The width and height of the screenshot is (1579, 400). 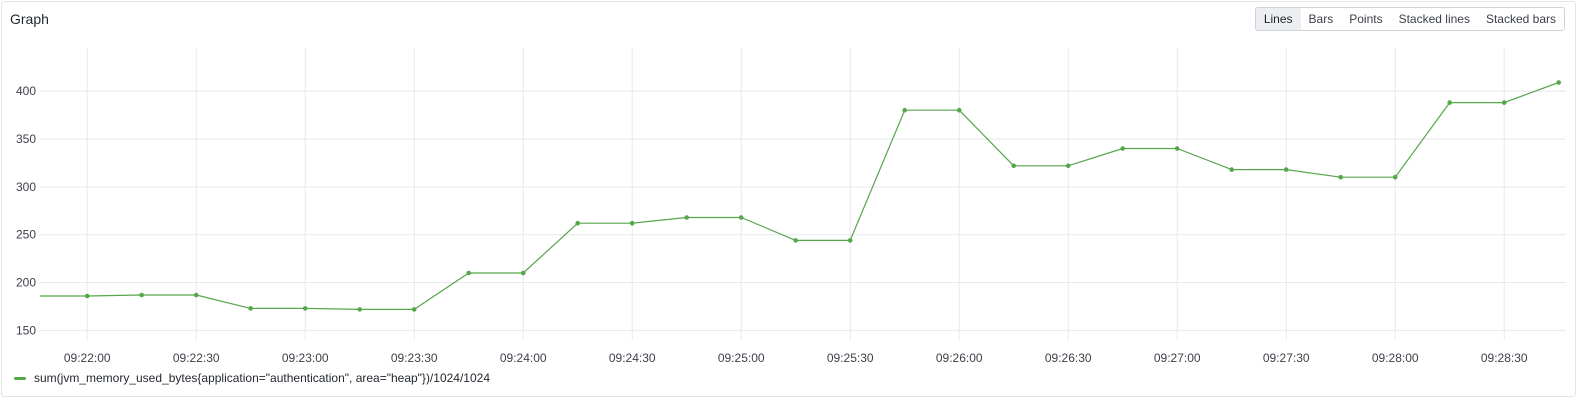 I want to click on x-tick-label: 09:28:30, so click(x=1504, y=358).